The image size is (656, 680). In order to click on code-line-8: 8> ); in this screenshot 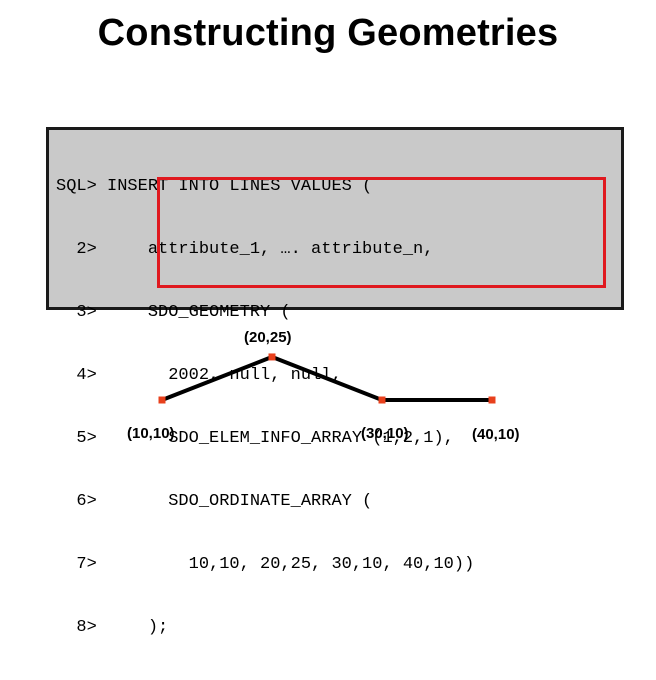, I will do `click(112, 627)`.